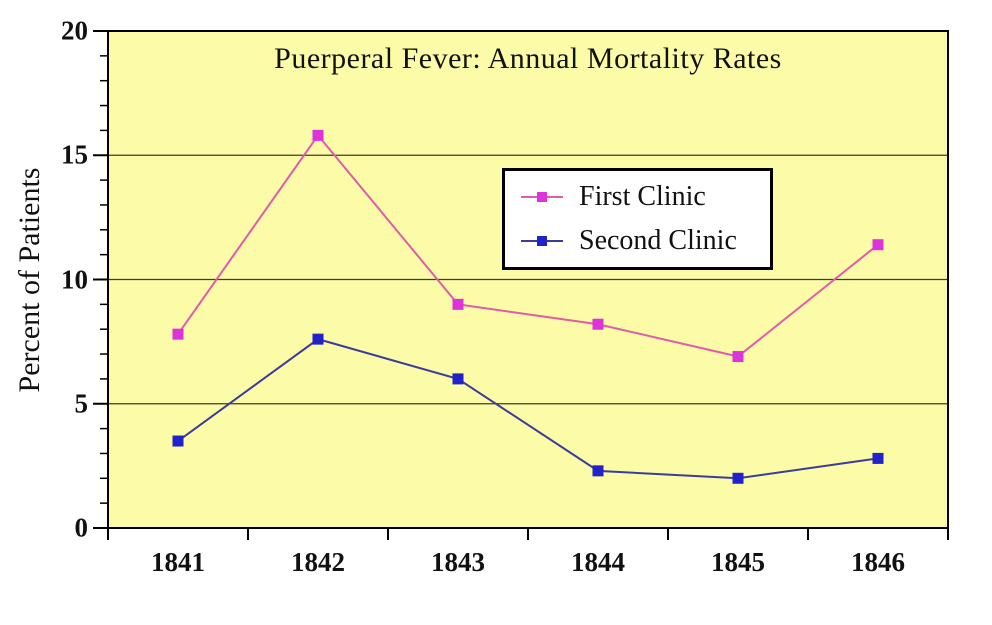  Describe the element at coordinates (74, 30) in the screenshot. I see `y-tick-label: 20` at that location.